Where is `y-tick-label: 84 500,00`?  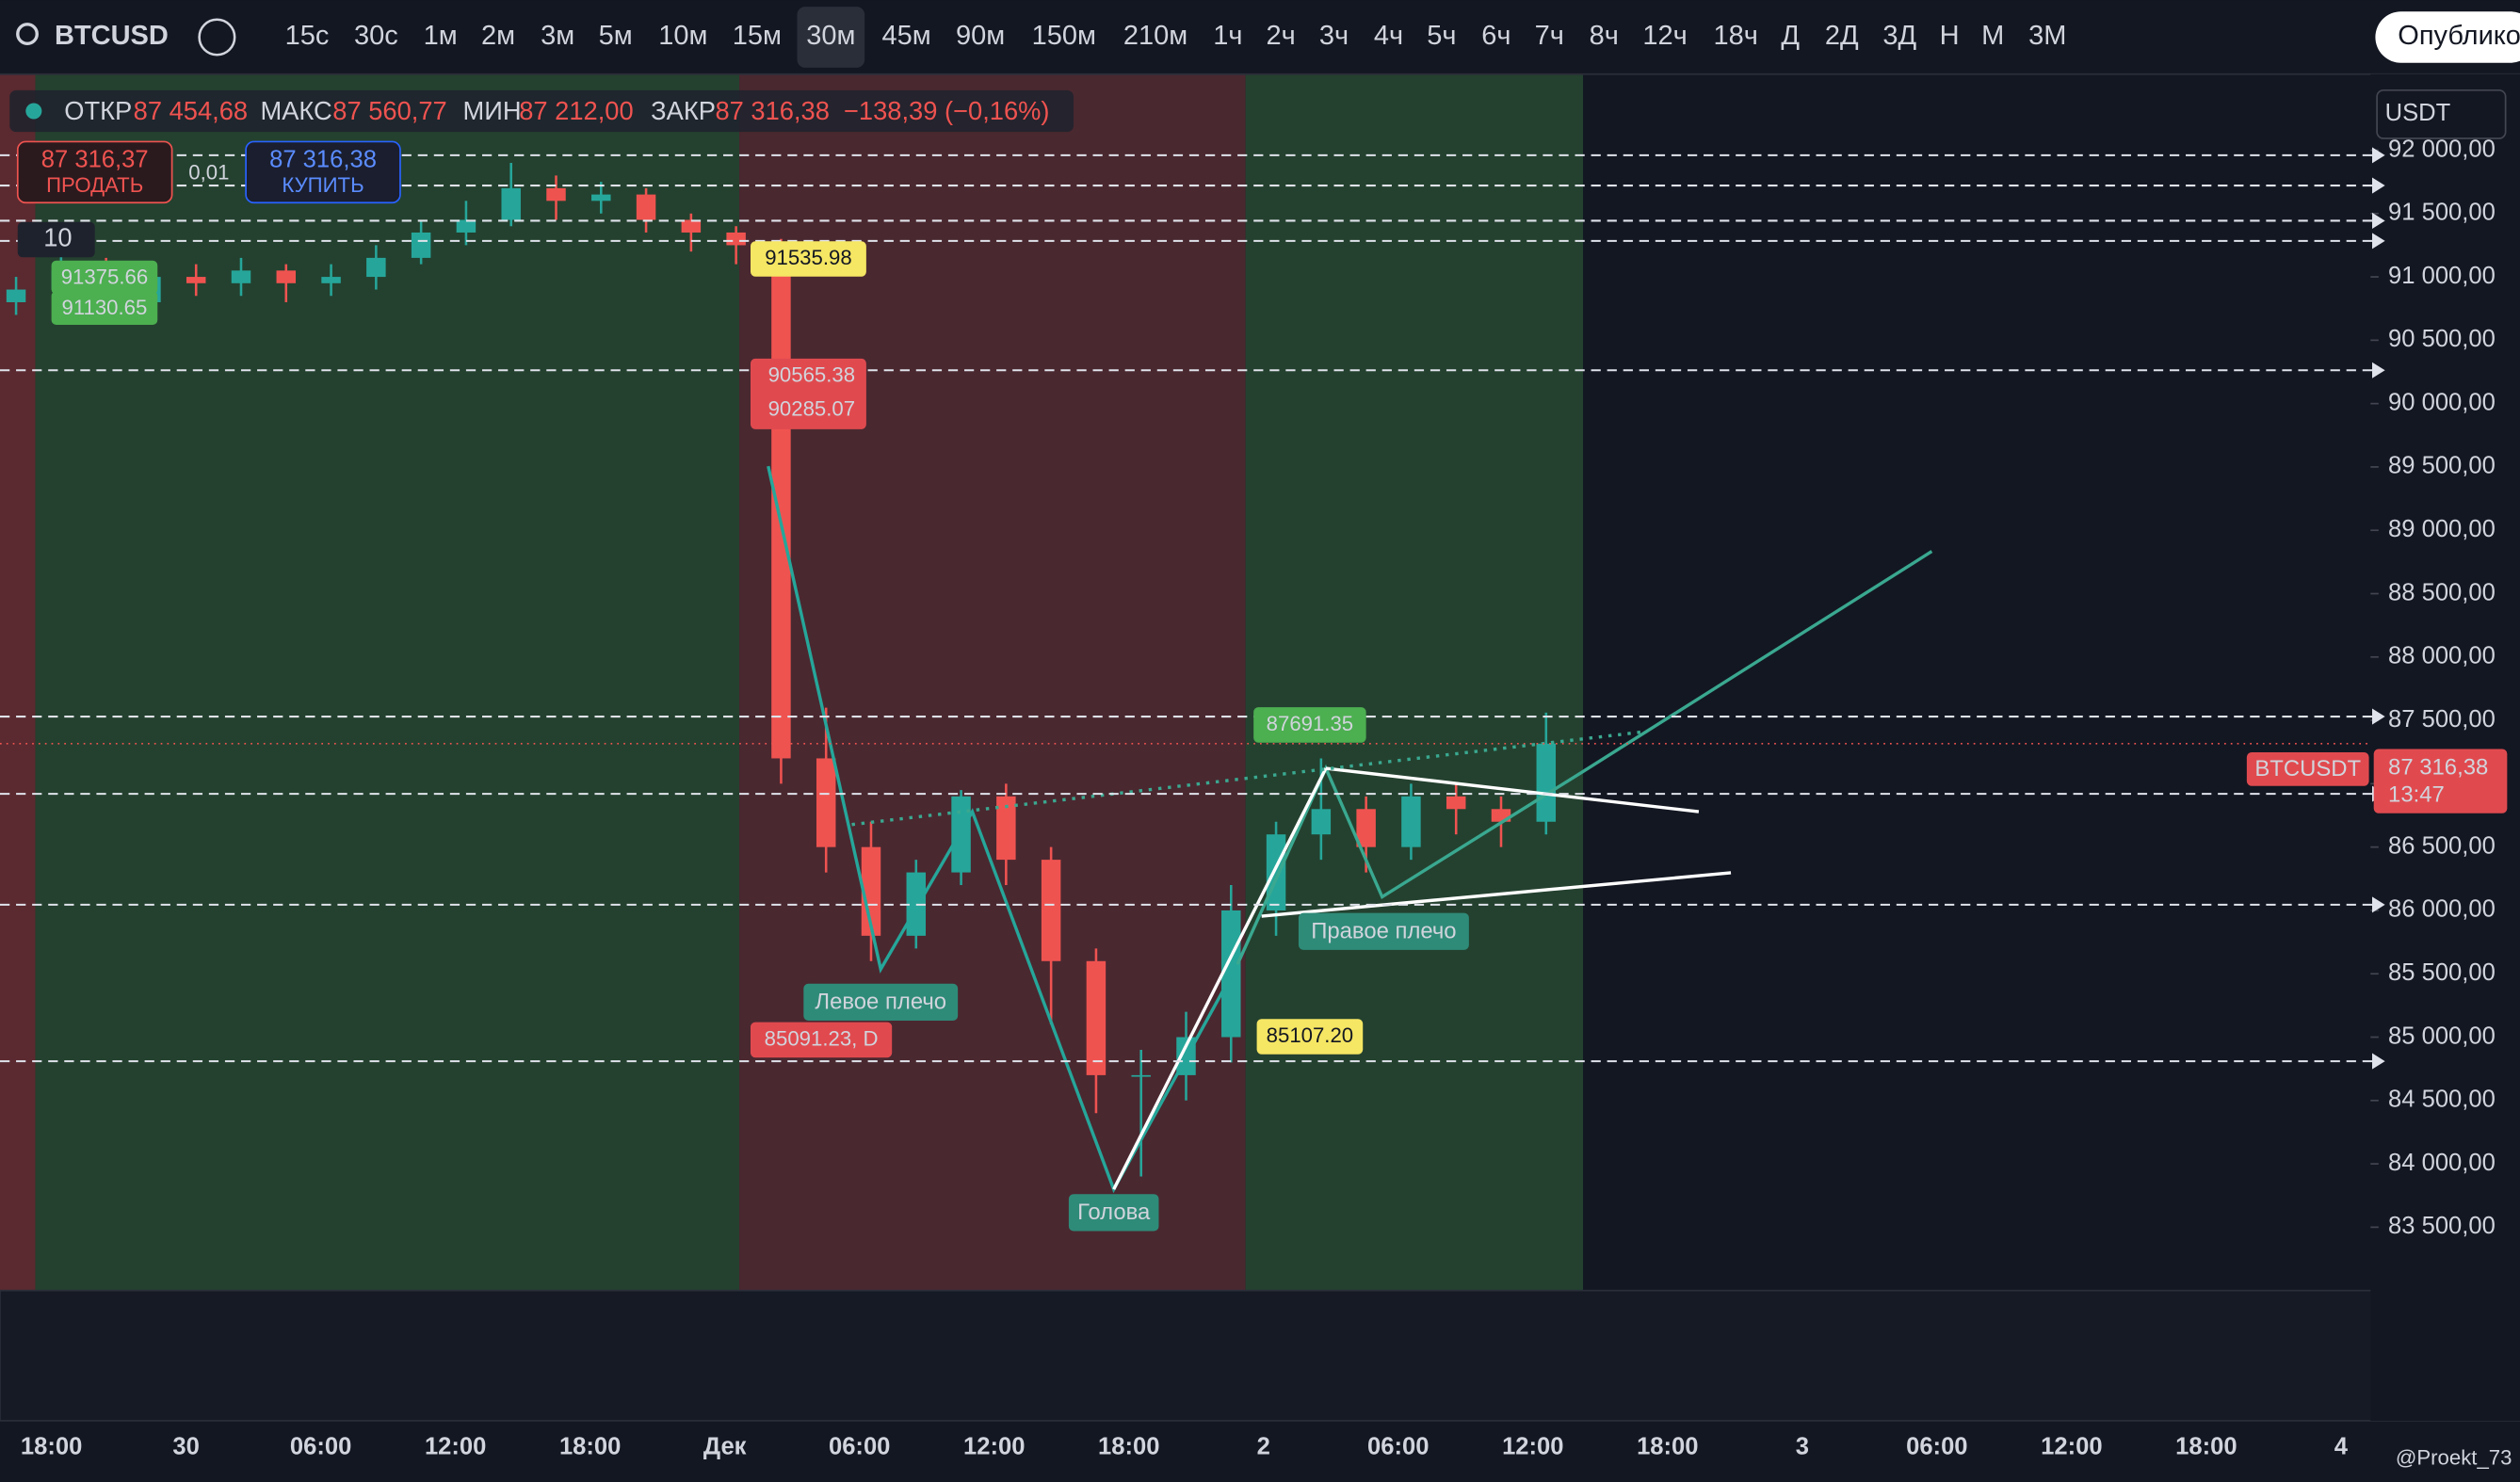 y-tick-label: 84 500,00 is located at coordinates (2442, 1100).